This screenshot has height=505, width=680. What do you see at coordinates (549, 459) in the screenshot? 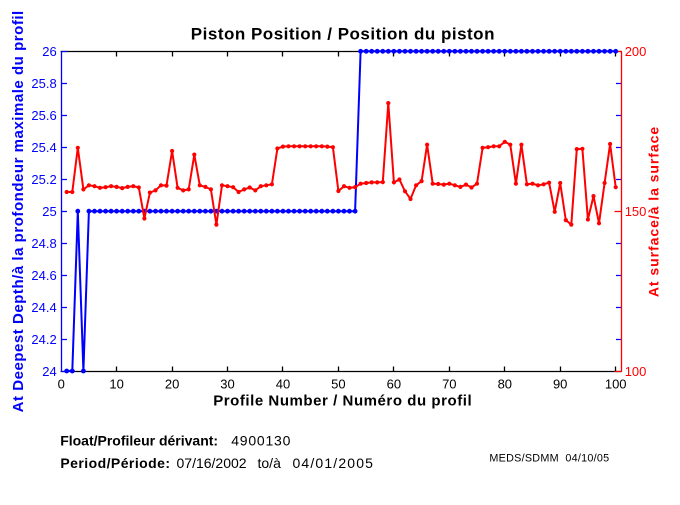
I see `svg-text: MEDS/SDMM 04/10/05` at bounding box center [549, 459].